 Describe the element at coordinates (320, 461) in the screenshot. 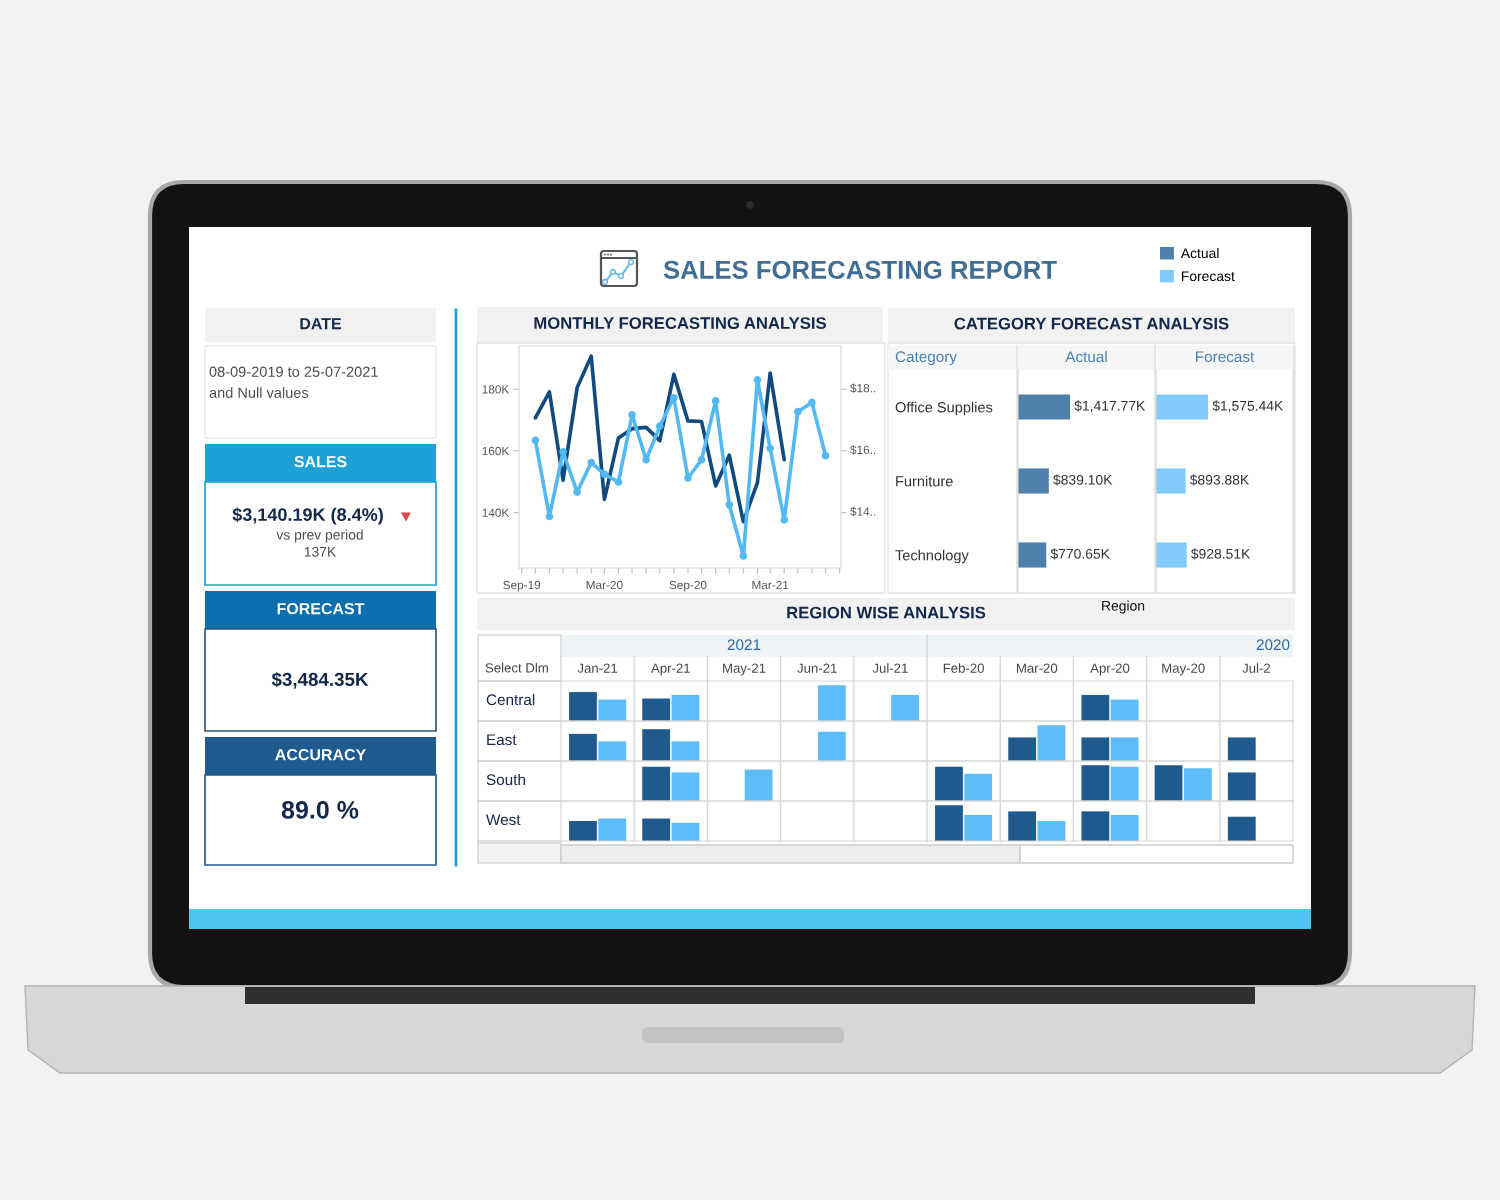

I see `text: SALES` at that location.